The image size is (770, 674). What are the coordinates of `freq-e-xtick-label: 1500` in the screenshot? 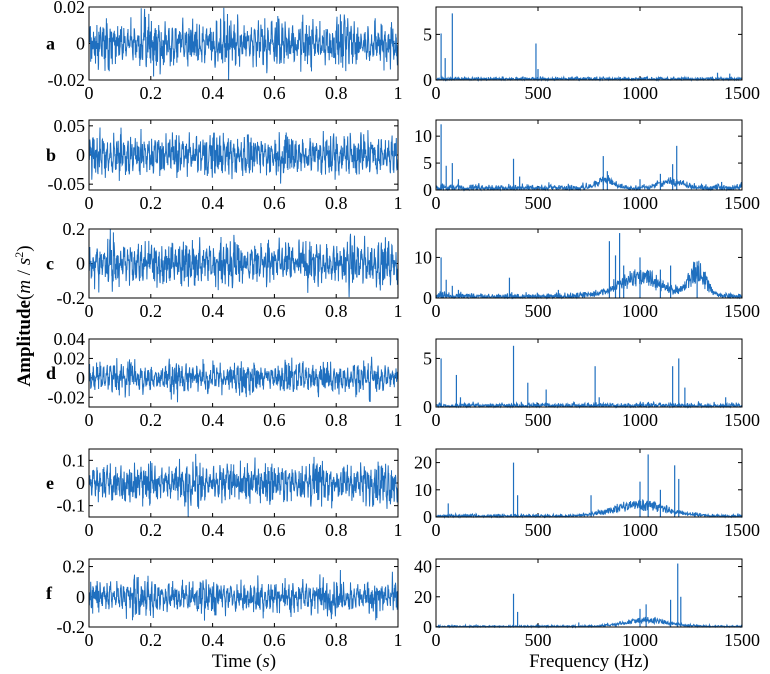 It's located at (742, 530).